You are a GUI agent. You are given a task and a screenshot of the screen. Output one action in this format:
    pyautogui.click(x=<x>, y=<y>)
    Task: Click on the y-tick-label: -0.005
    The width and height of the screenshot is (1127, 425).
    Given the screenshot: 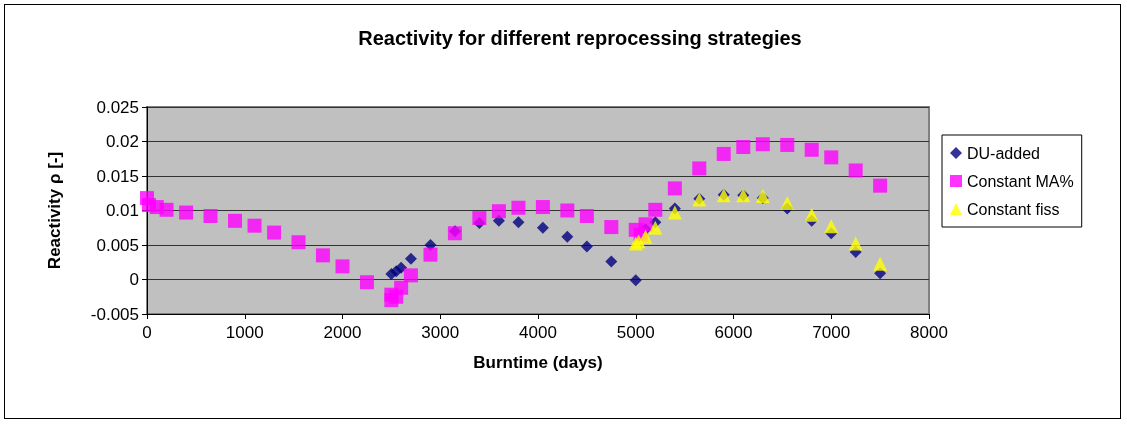 What is the action you would take?
    pyautogui.click(x=114, y=314)
    